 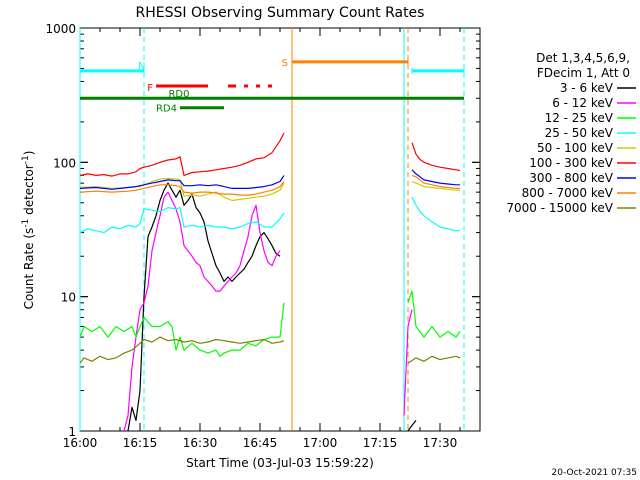 What do you see at coordinates (579, 133) in the screenshot?
I see `legend-entry-label: 25 - 50 keV` at bounding box center [579, 133].